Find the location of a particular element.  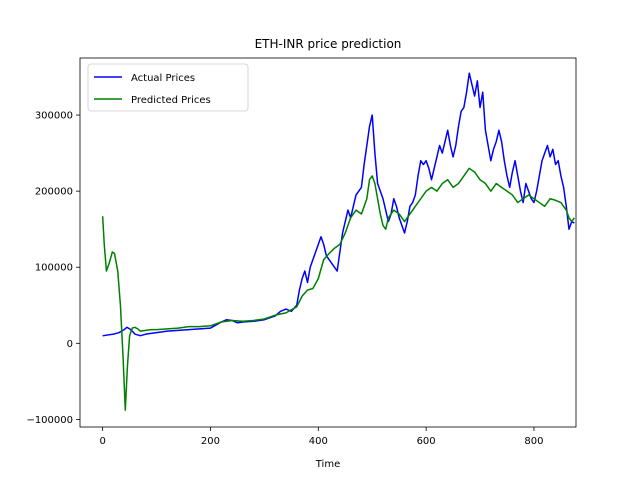

y-tick-label: −100000 is located at coordinates (49, 420).